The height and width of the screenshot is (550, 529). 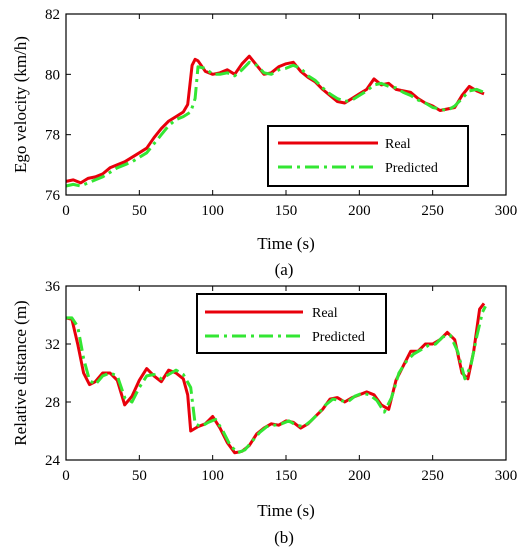 What do you see at coordinates (53, 461) in the screenshot?
I see `distance-y-tick-label: 24` at bounding box center [53, 461].